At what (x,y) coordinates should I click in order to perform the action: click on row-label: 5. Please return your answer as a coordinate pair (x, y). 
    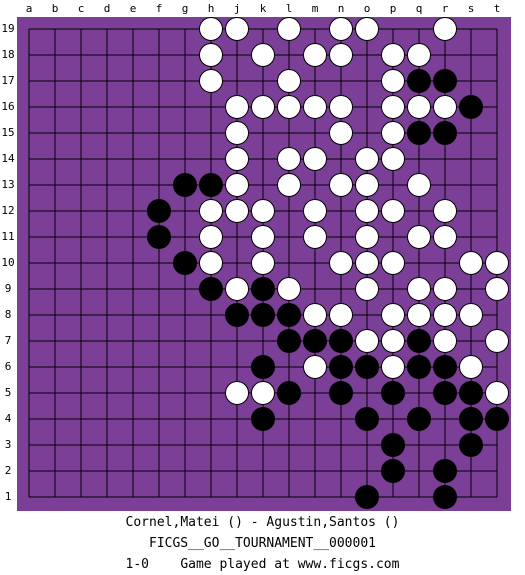
    Looking at the image, I should click on (8, 392).